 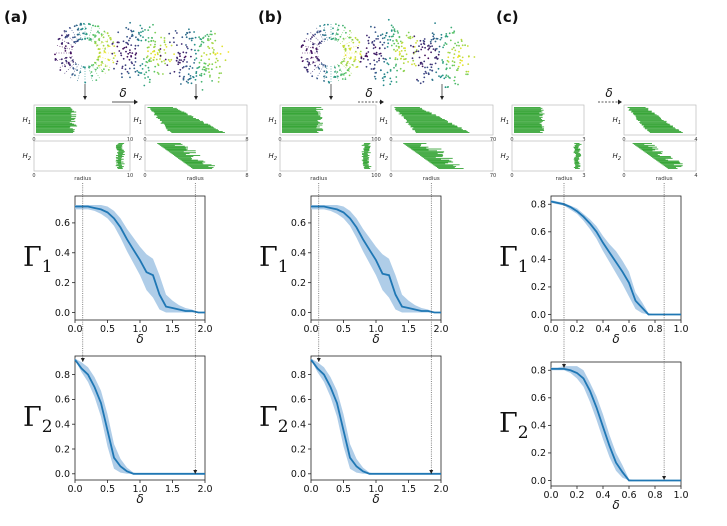 I want to click on x-tick-label: 0.6, so click(x=628, y=495).